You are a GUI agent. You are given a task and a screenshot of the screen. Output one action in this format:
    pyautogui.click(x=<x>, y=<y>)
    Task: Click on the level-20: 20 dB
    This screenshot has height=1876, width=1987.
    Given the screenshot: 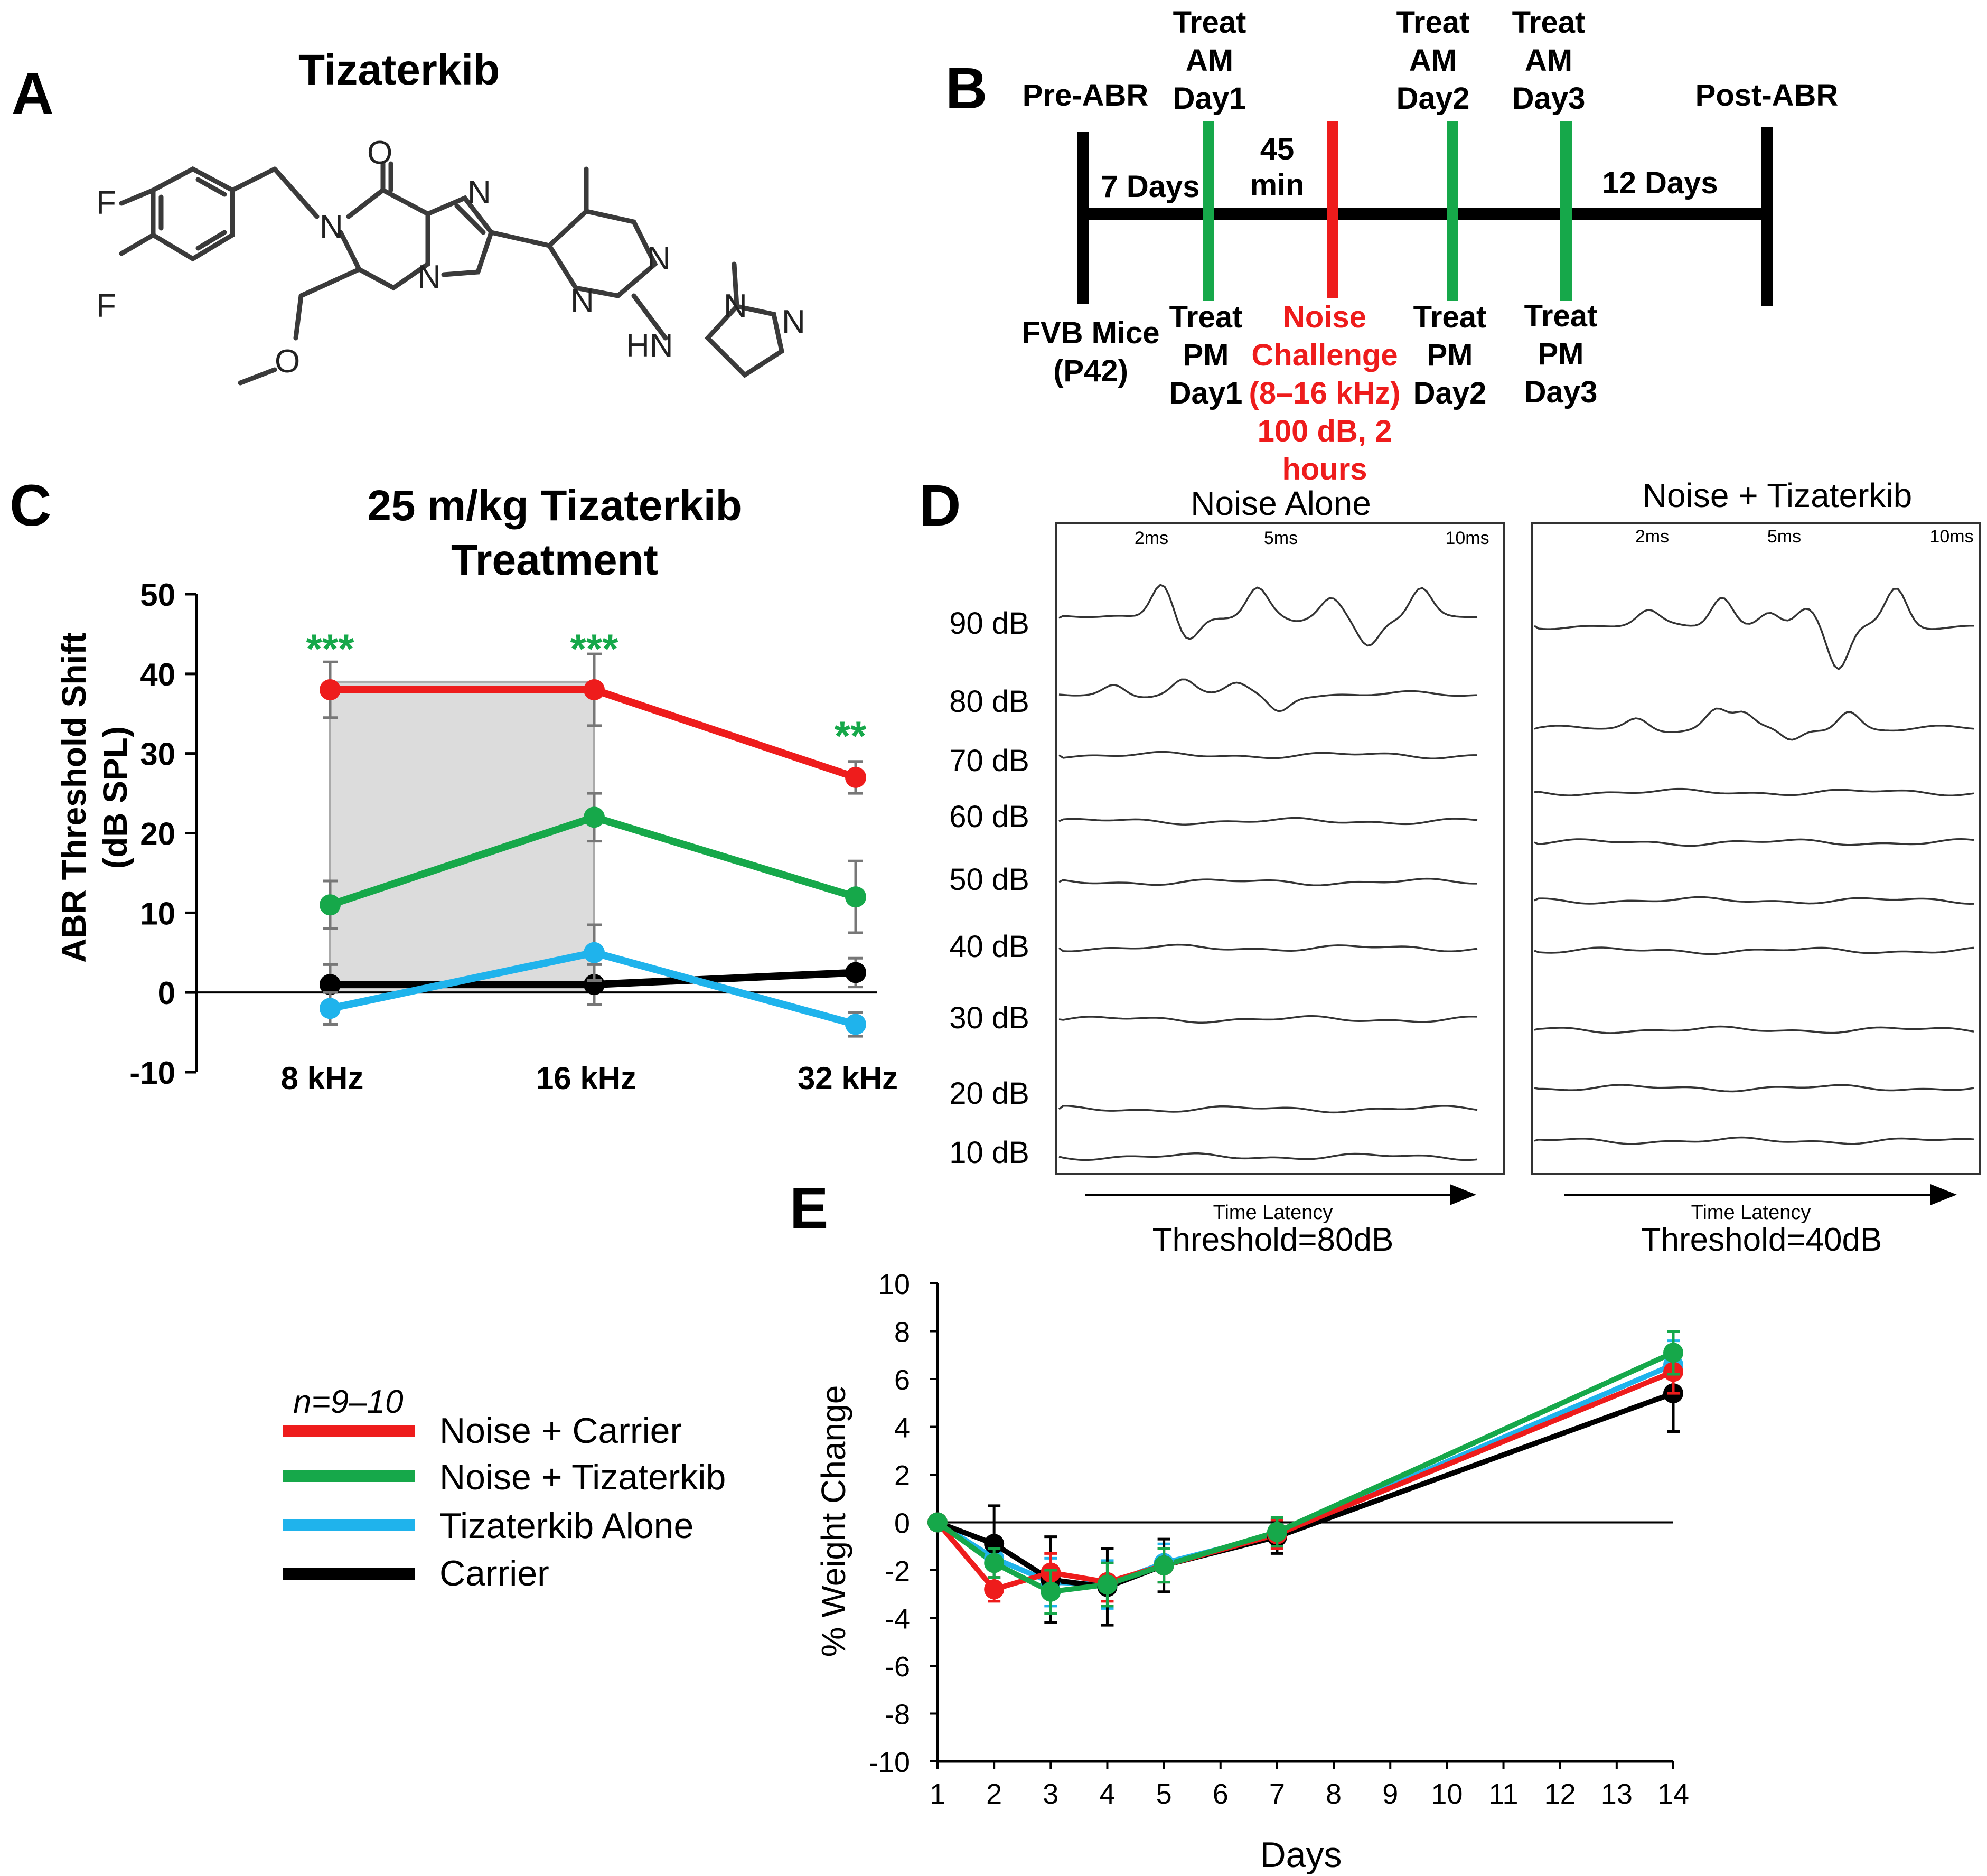 What is the action you would take?
    pyautogui.click(x=989, y=1093)
    